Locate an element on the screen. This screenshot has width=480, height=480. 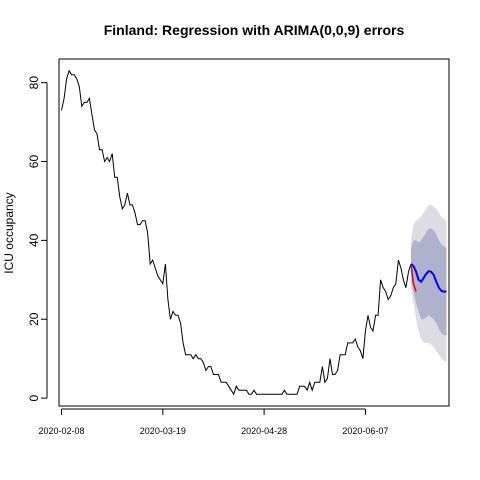
x-tick-label: 2020-03-19 is located at coordinates (163, 431).